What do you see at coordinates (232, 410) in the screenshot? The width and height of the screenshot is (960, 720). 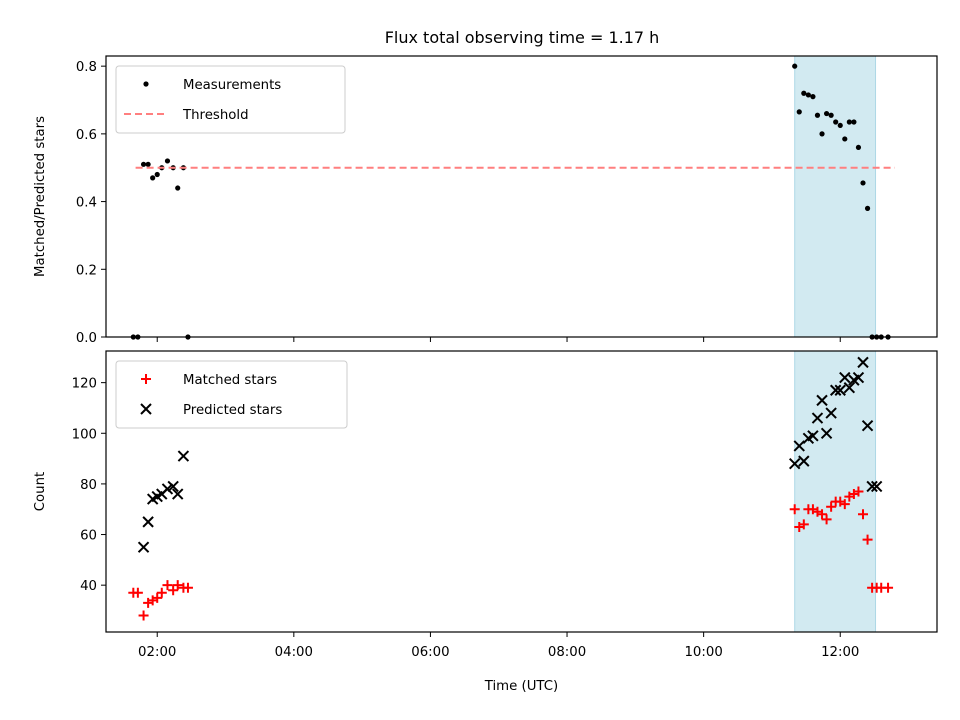 I see `legend-label: Predicted stars` at bounding box center [232, 410].